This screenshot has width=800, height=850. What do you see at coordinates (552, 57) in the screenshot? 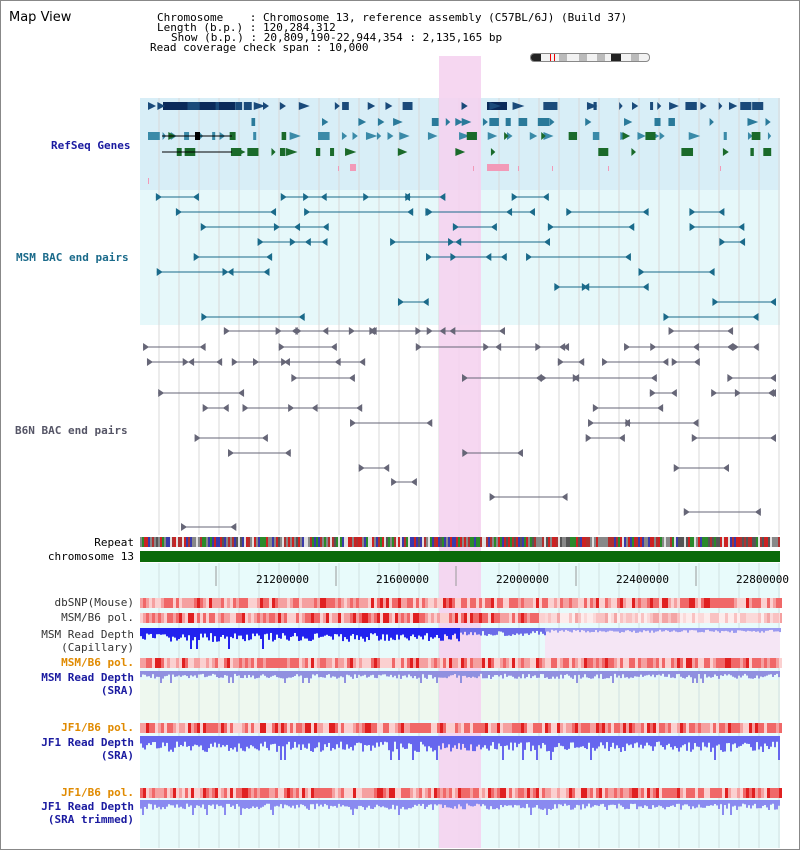
I see `ideogram-position-marker` at bounding box center [552, 57].